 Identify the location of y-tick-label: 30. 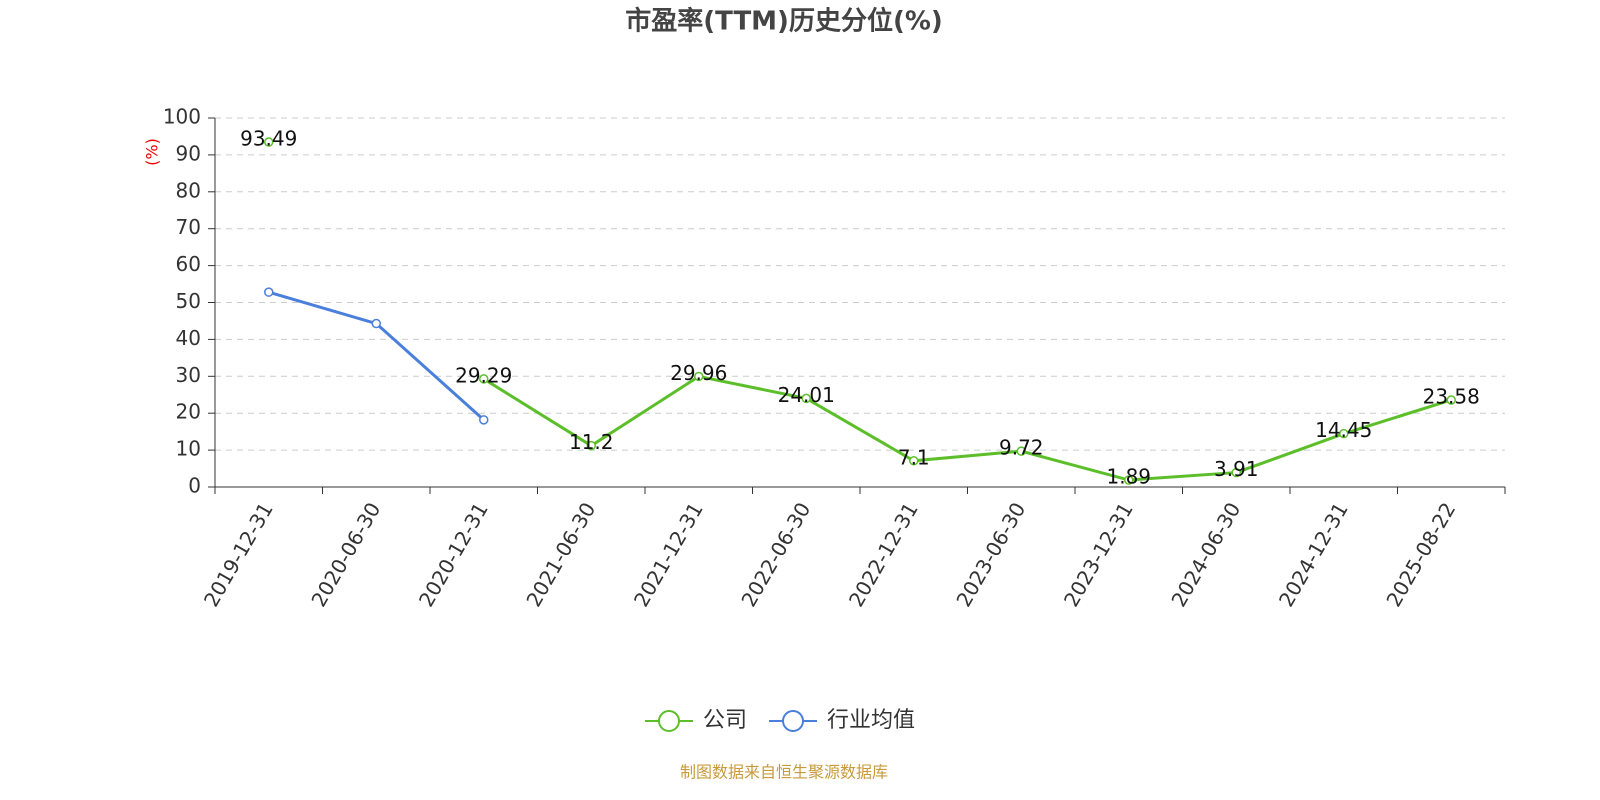
(188, 375).